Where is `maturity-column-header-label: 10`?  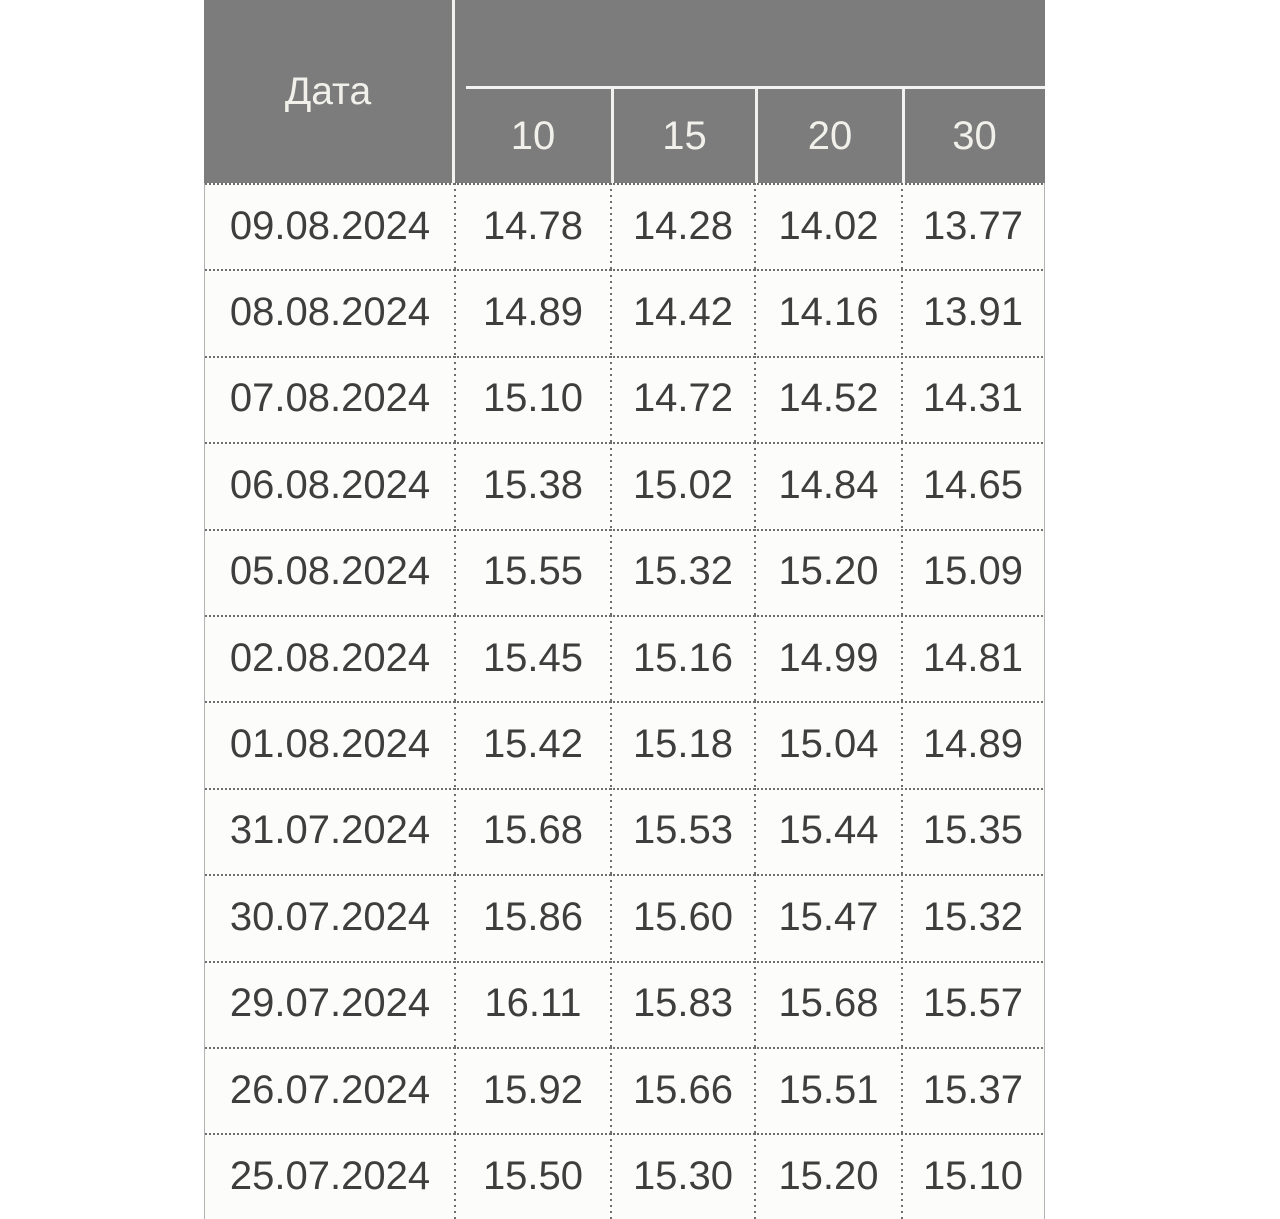 maturity-column-header-label: 10 is located at coordinates (533, 135).